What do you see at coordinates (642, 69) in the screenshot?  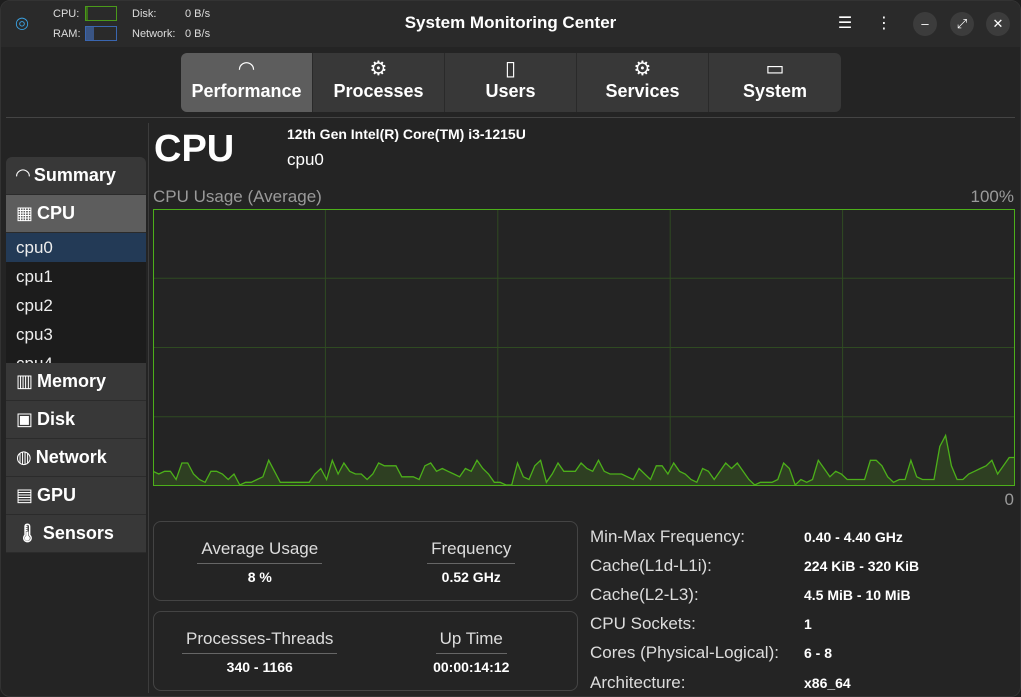 I see `gears-icon: ⚙` at bounding box center [642, 69].